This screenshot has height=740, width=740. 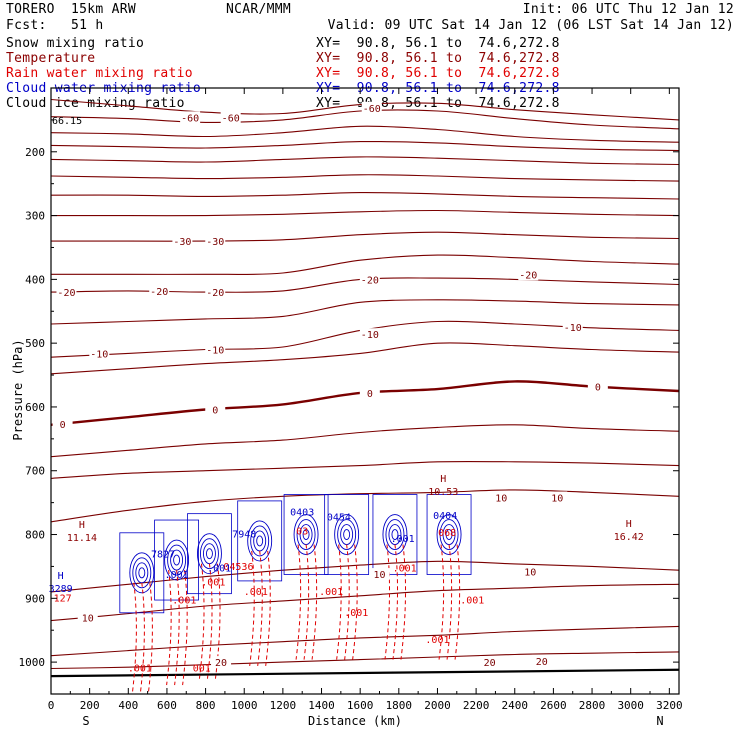 I want to click on model-title: TORERO 15km ARW, so click(x=71, y=9).